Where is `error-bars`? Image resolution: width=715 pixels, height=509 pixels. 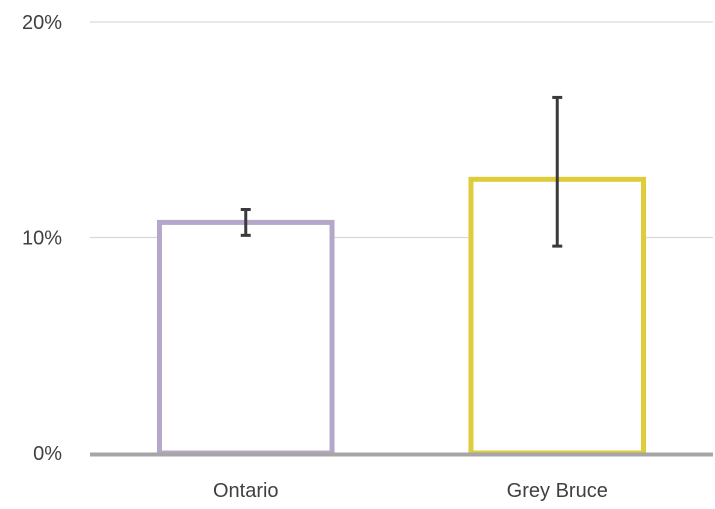 error-bars is located at coordinates (401, 171).